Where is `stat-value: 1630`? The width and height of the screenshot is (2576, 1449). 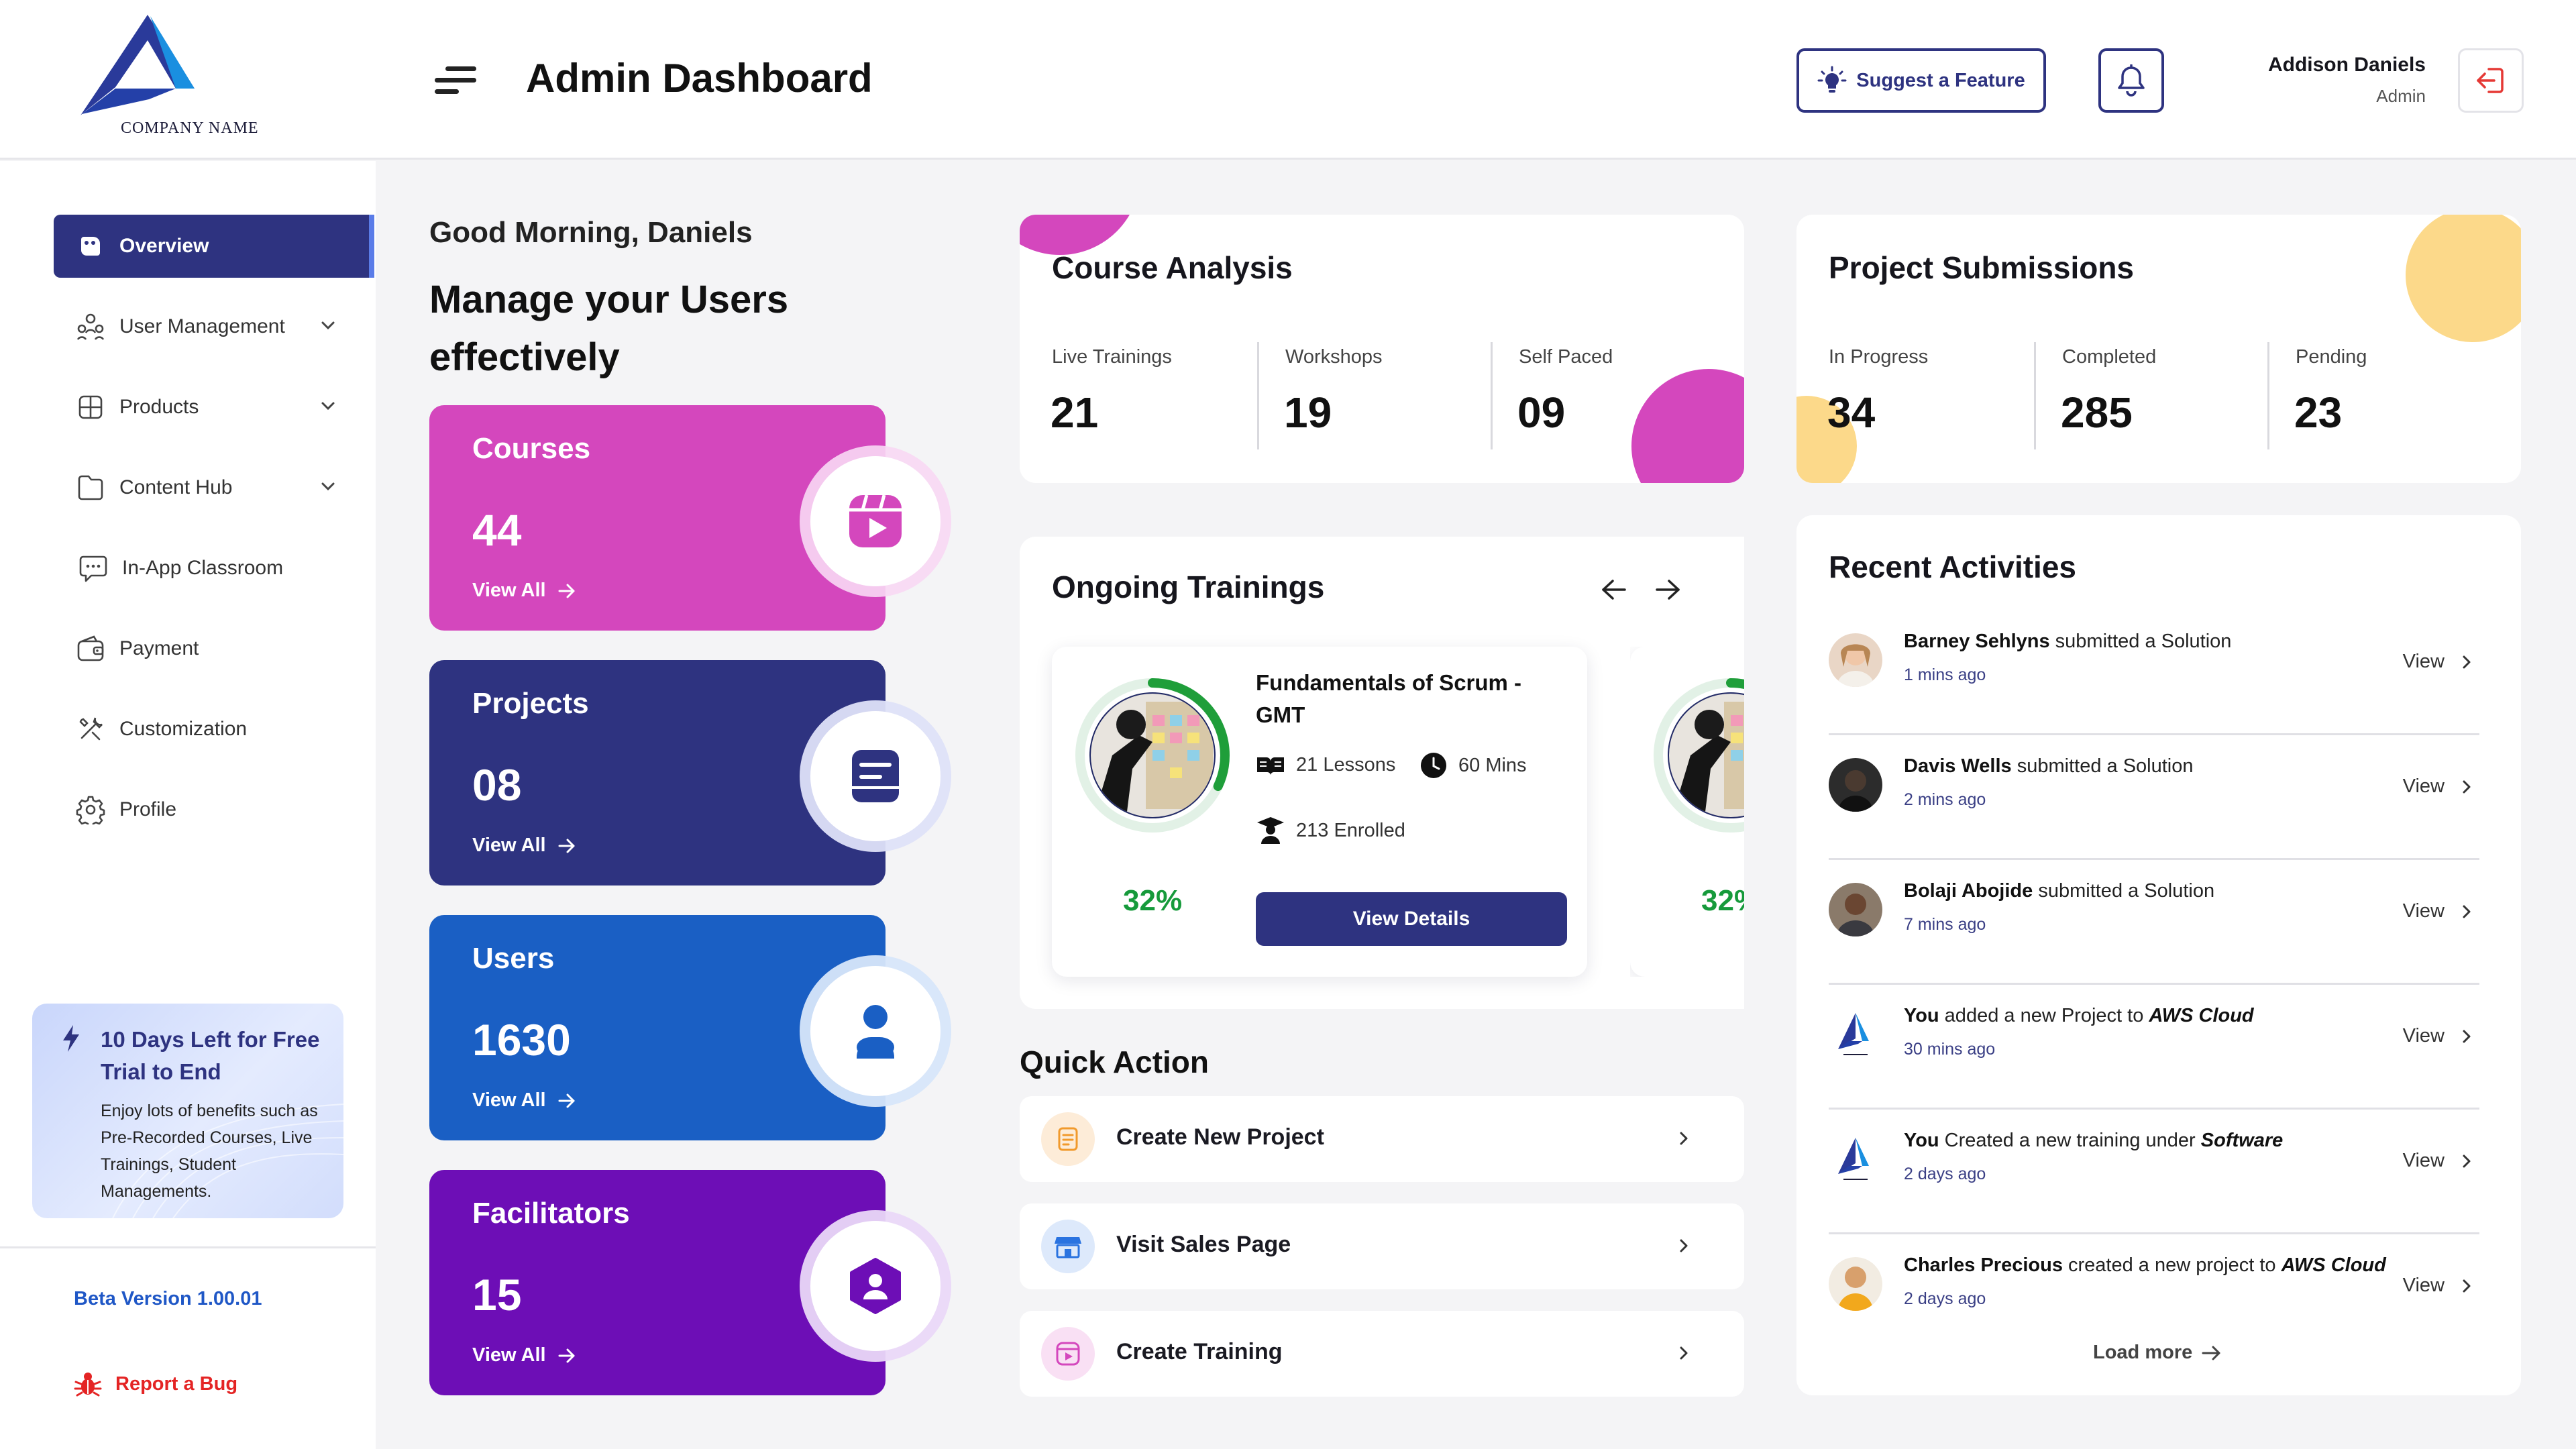
stat-value: 1630 is located at coordinates (521, 1040).